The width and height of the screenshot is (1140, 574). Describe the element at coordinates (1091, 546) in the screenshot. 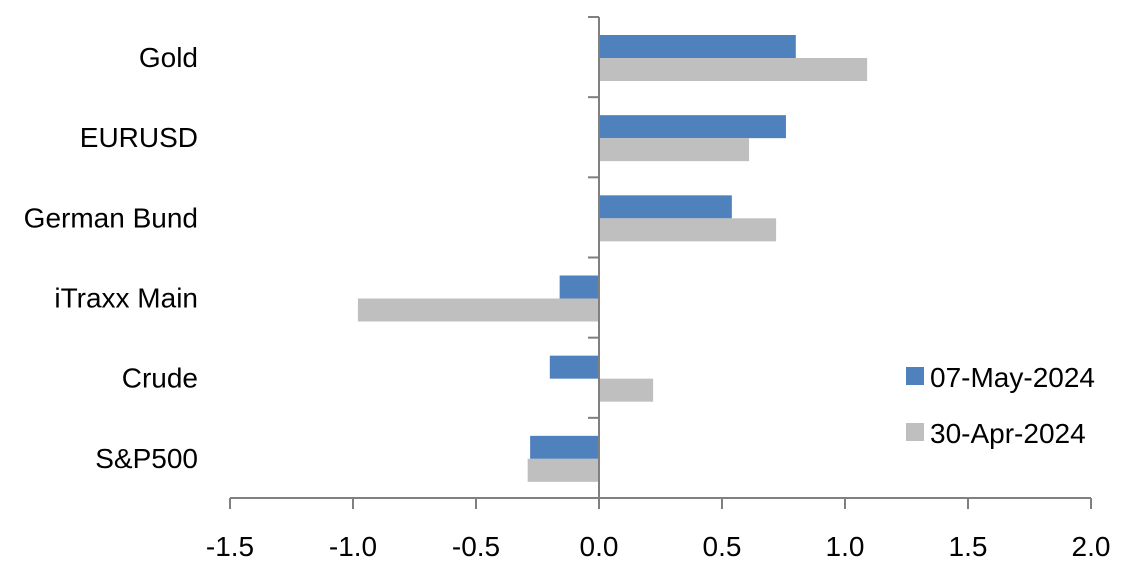

I see `x-tick-label: 2.0` at that location.